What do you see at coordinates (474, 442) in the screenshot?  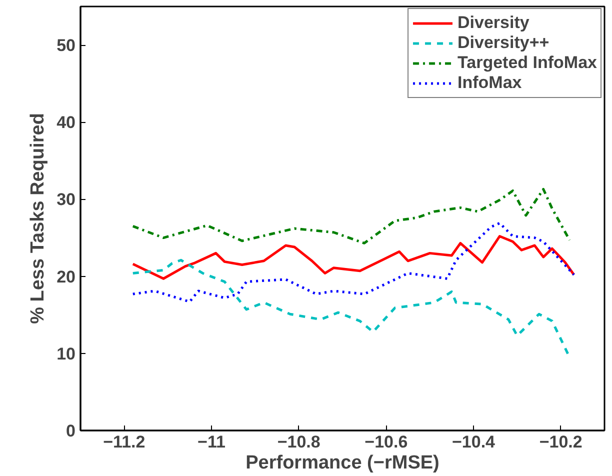 I see `x-tick-label: −10.4` at bounding box center [474, 442].